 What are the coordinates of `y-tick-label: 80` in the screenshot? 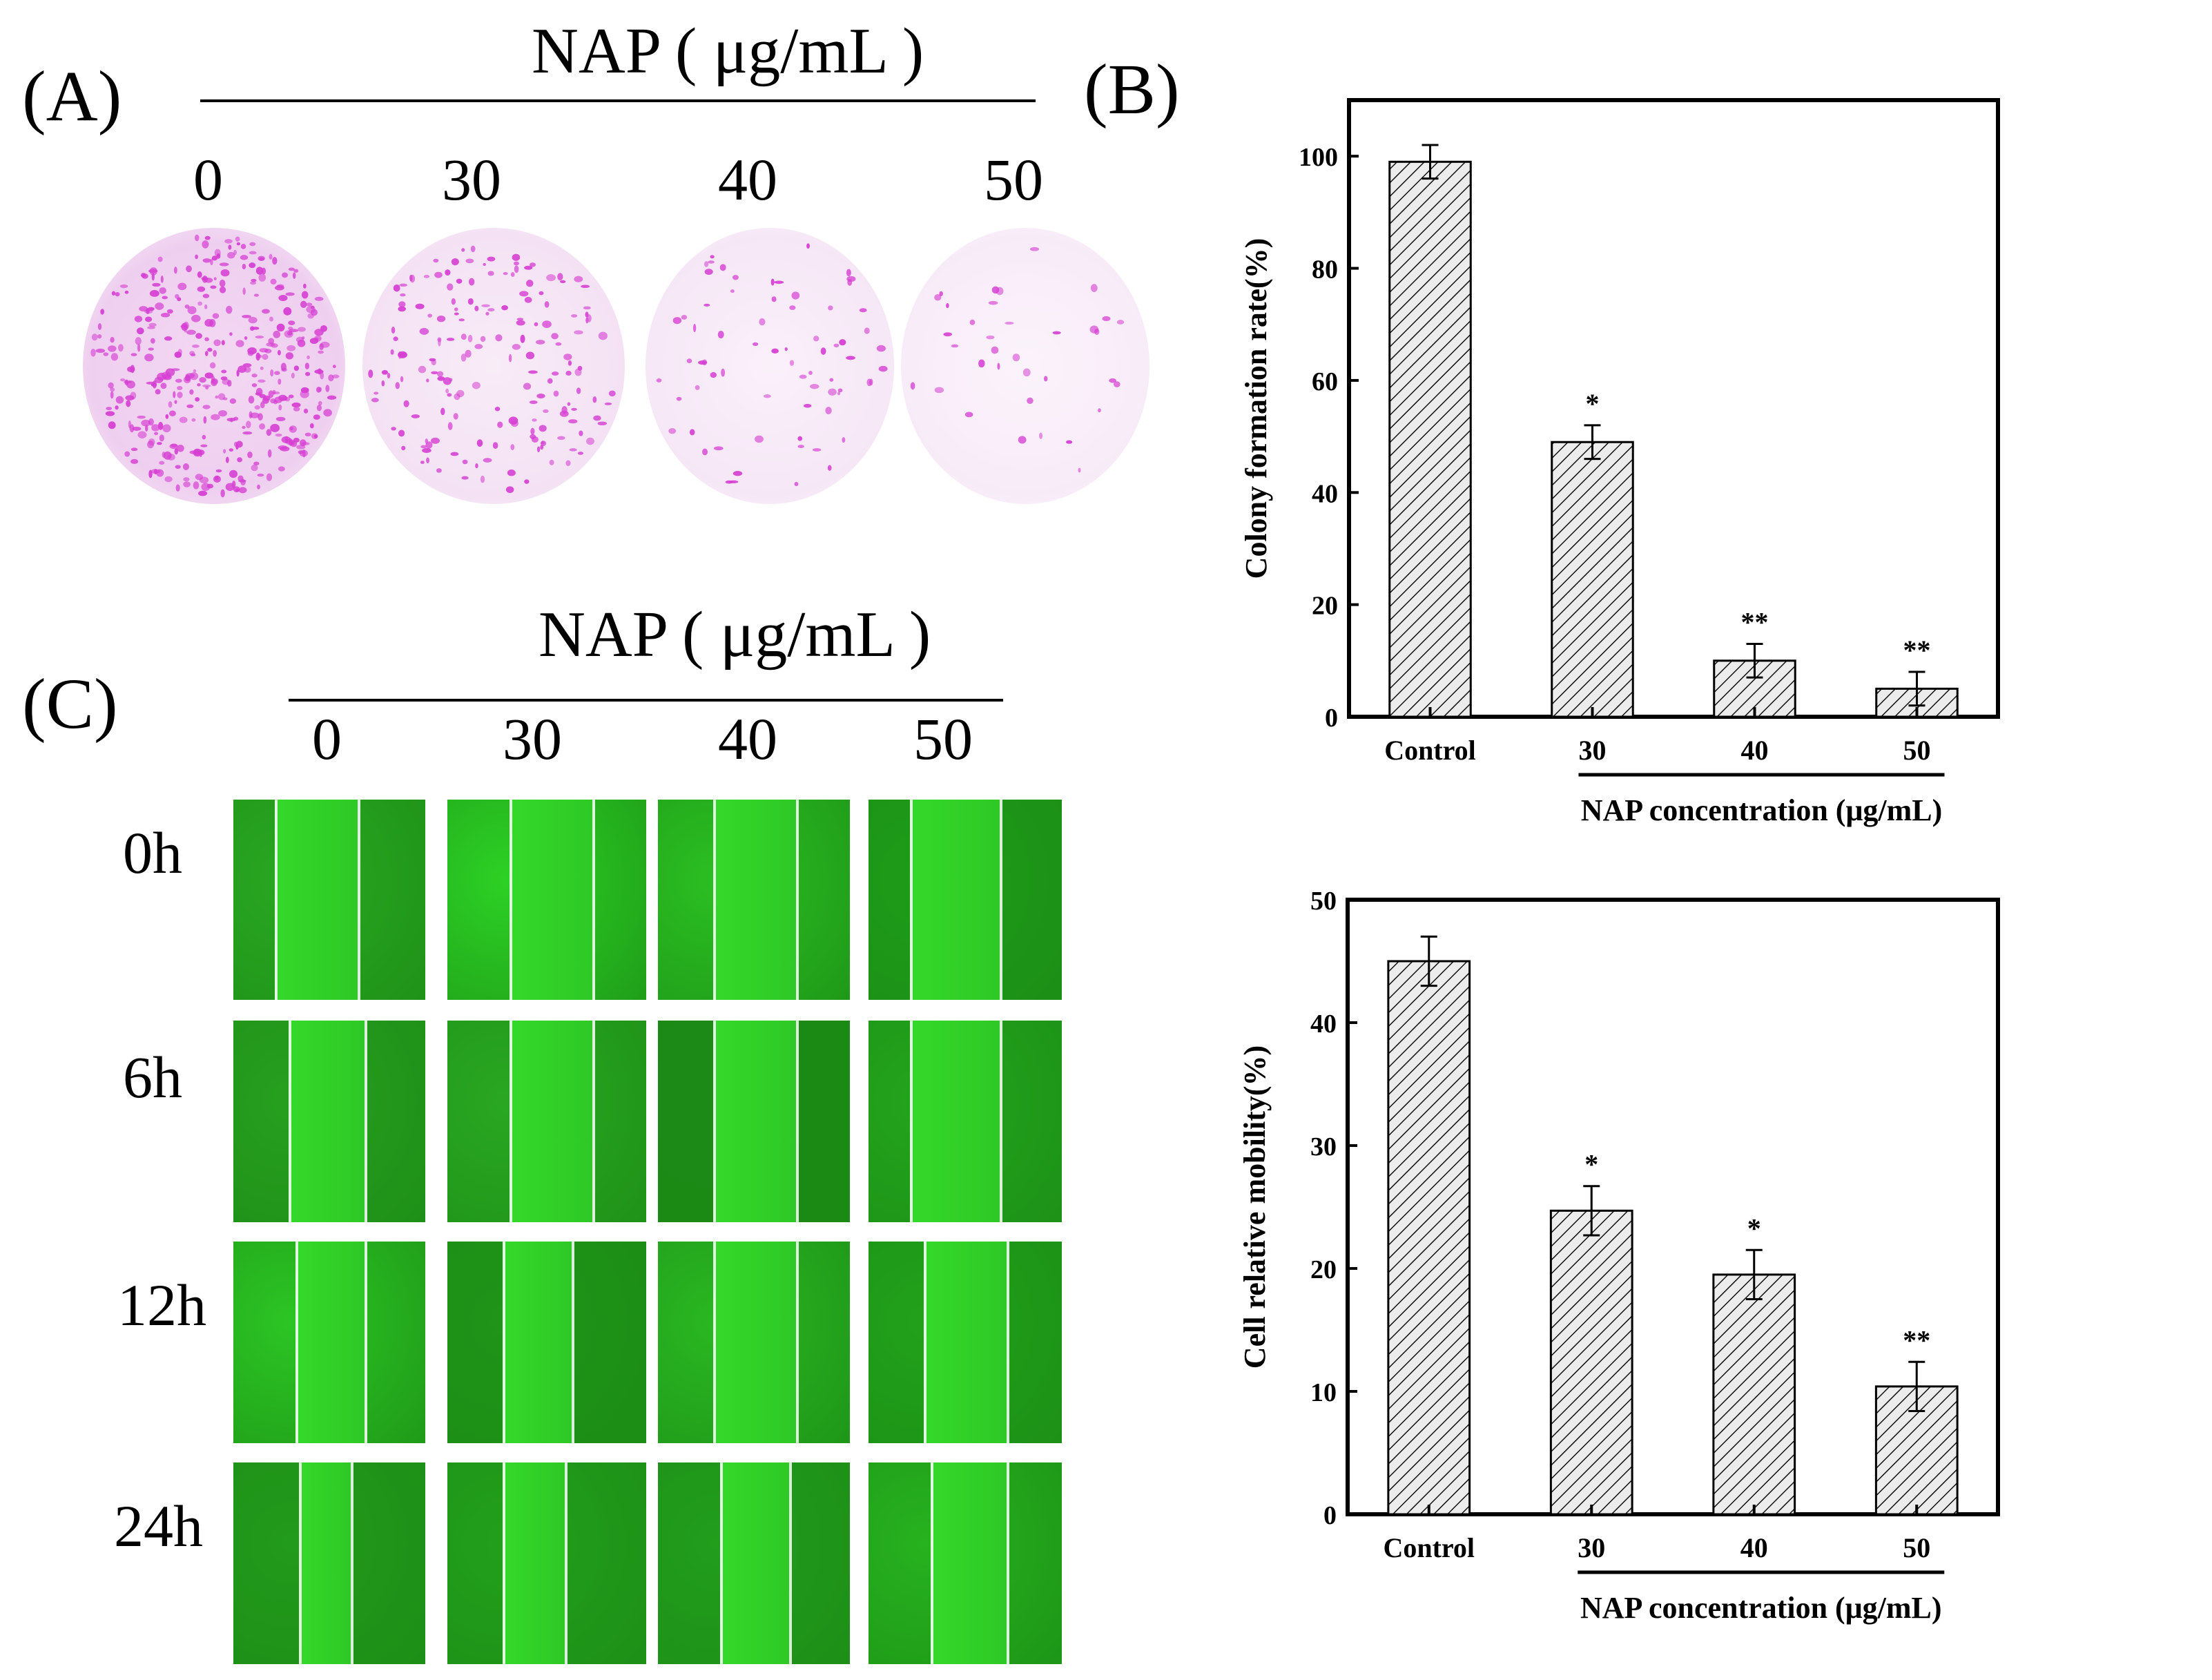 It's located at (1325, 269).